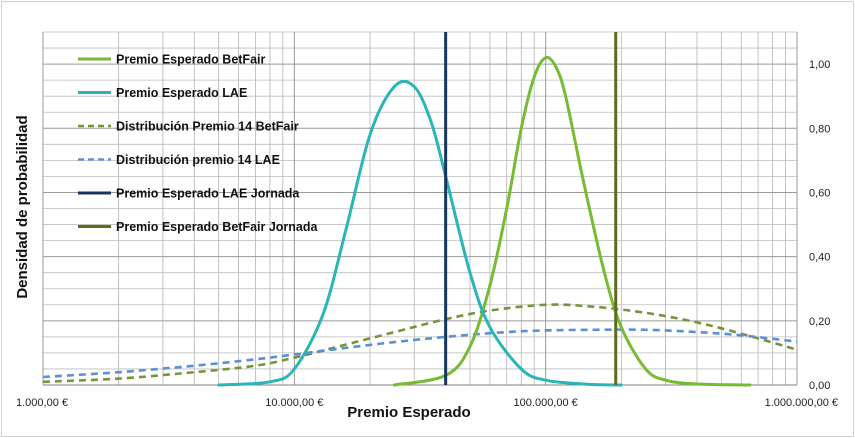 The width and height of the screenshot is (855, 438). I want to click on legend-label: Premio Esperado BetFair, so click(190, 60).